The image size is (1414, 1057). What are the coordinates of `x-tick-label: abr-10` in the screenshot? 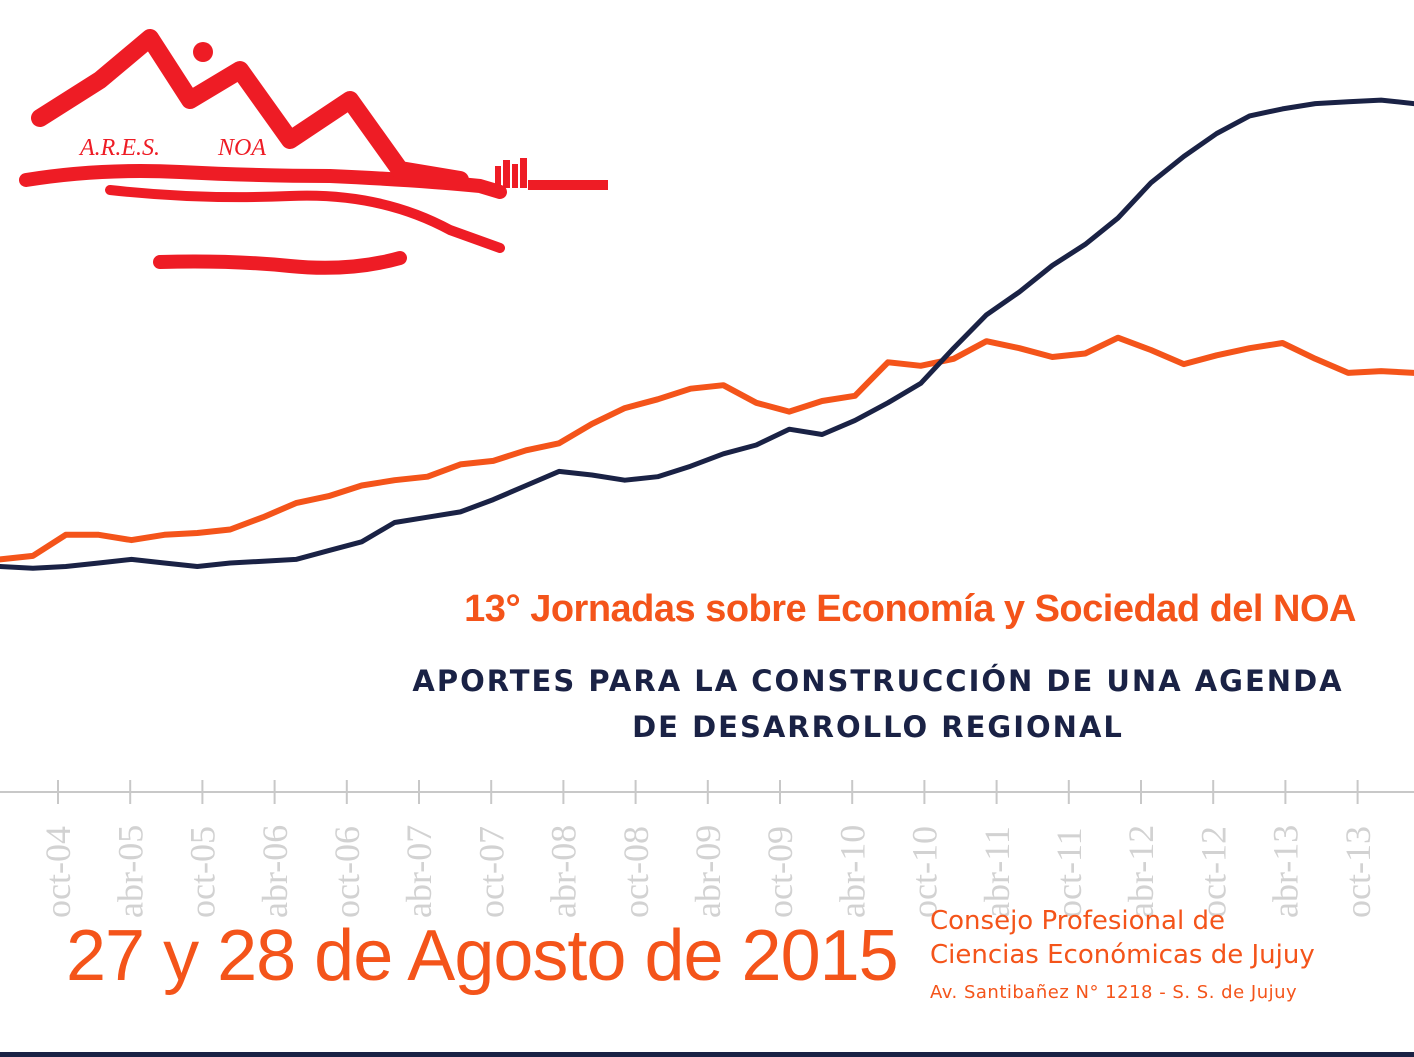 It's located at (852, 871).